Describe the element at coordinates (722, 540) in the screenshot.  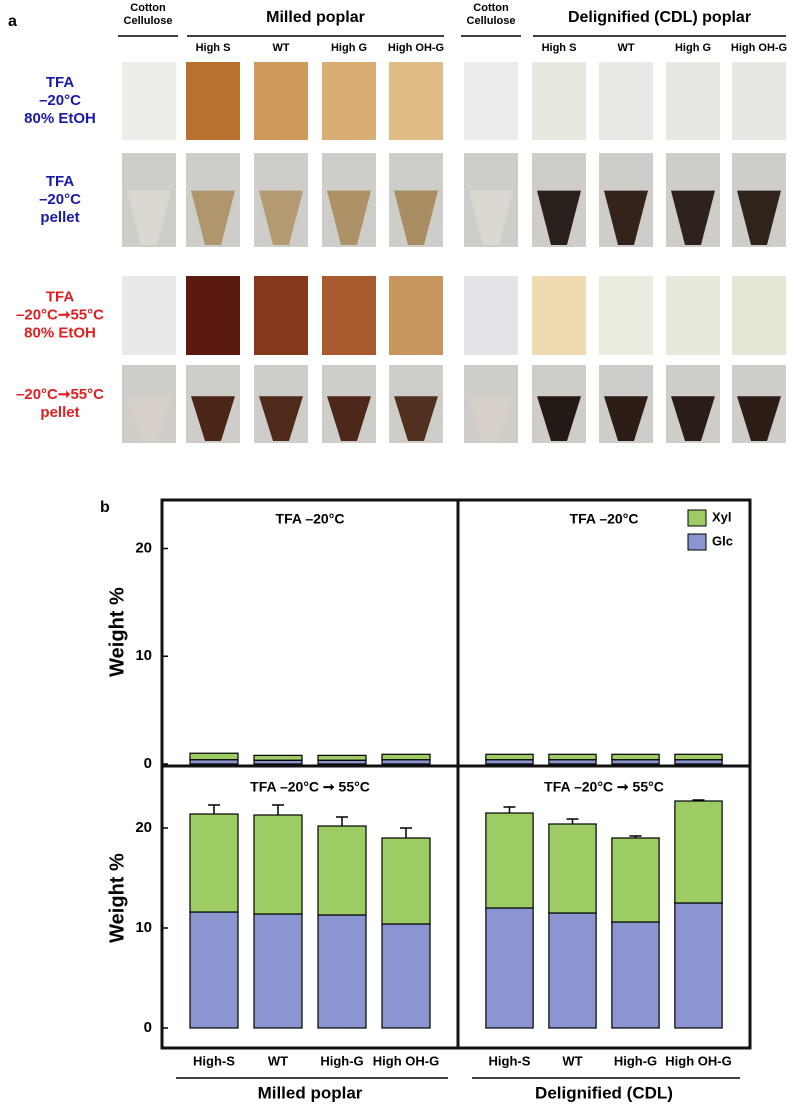
I see `legend-label: Glc` at that location.